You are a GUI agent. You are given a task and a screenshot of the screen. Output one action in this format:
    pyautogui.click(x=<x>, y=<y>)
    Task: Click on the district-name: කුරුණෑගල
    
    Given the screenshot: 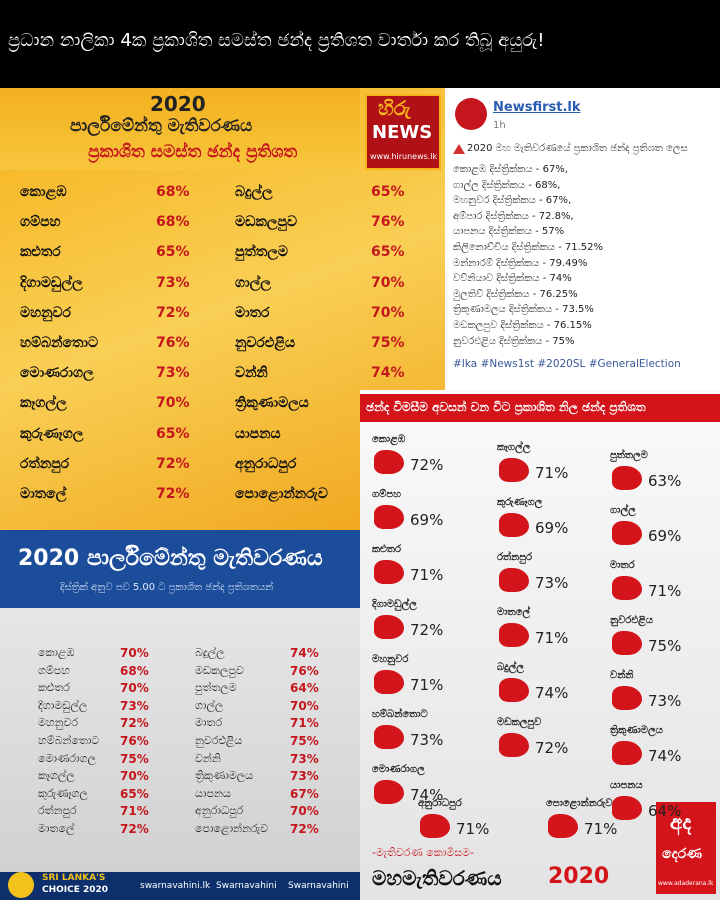 What is the action you would take?
    pyautogui.click(x=520, y=502)
    